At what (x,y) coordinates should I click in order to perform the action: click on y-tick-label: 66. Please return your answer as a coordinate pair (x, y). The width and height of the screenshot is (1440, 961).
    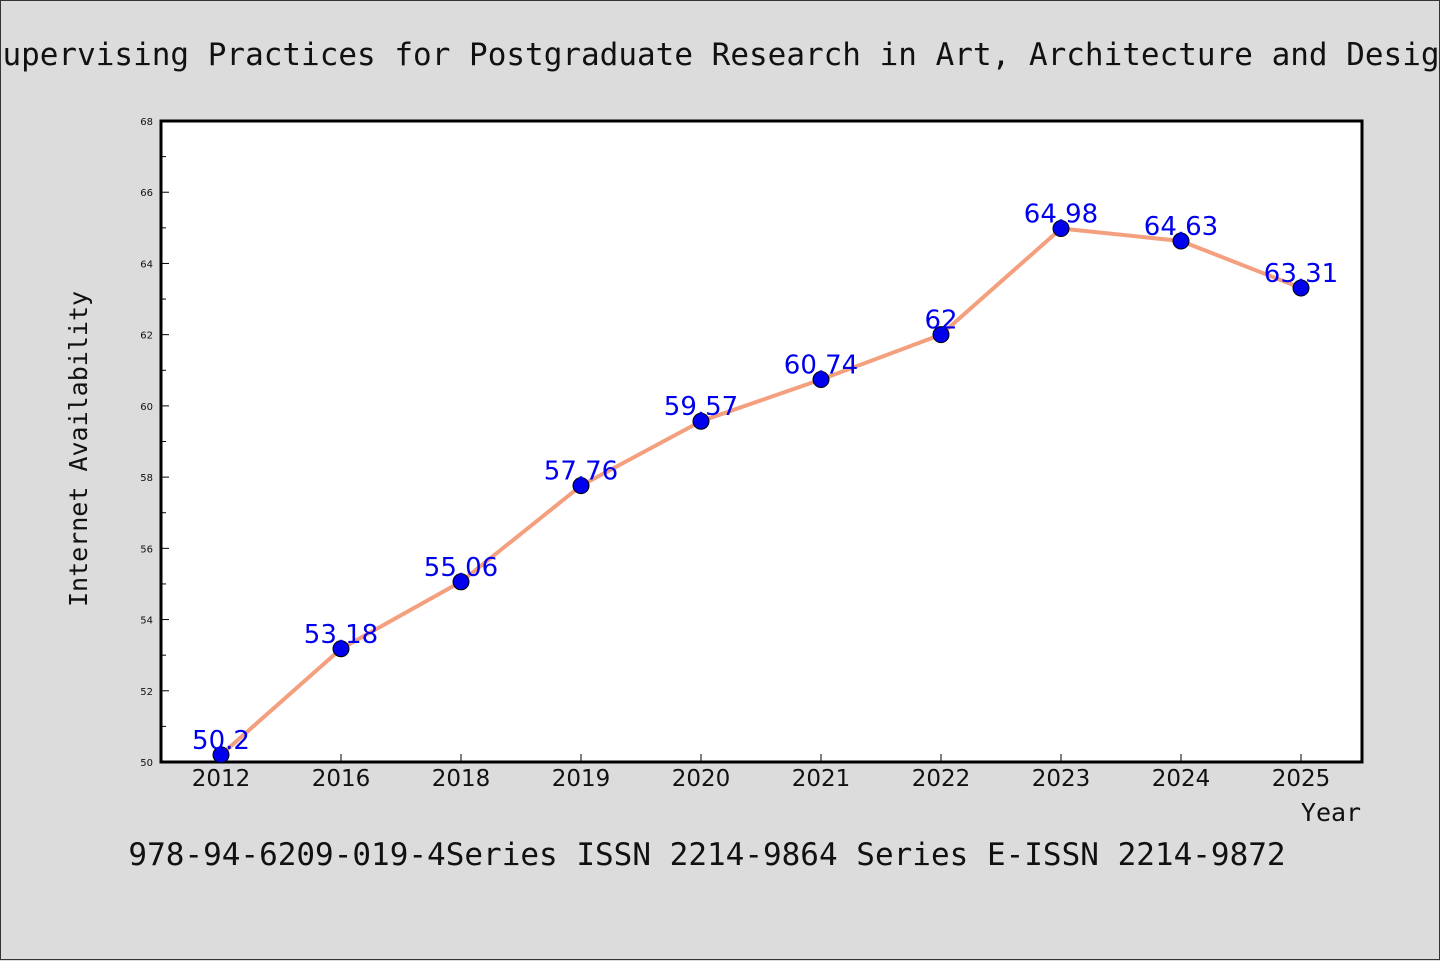
    Looking at the image, I should click on (146, 193).